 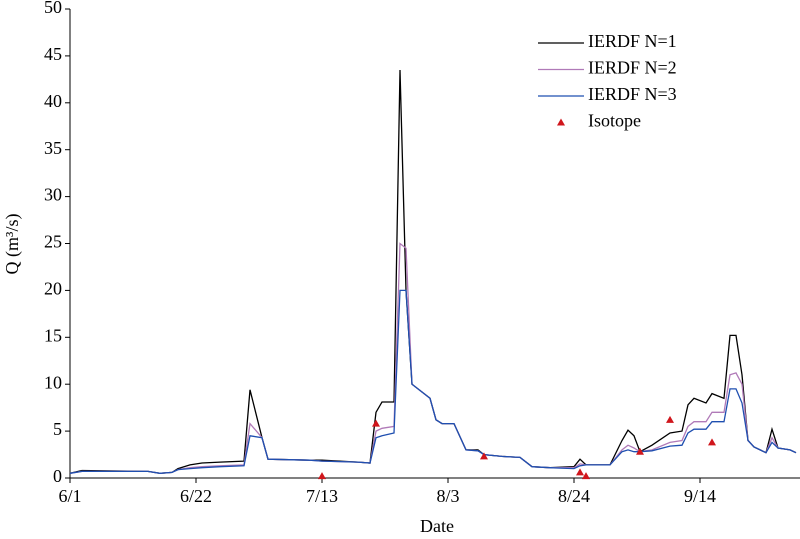 I want to click on x-tick-label: 9/14, so click(x=700, y=496).